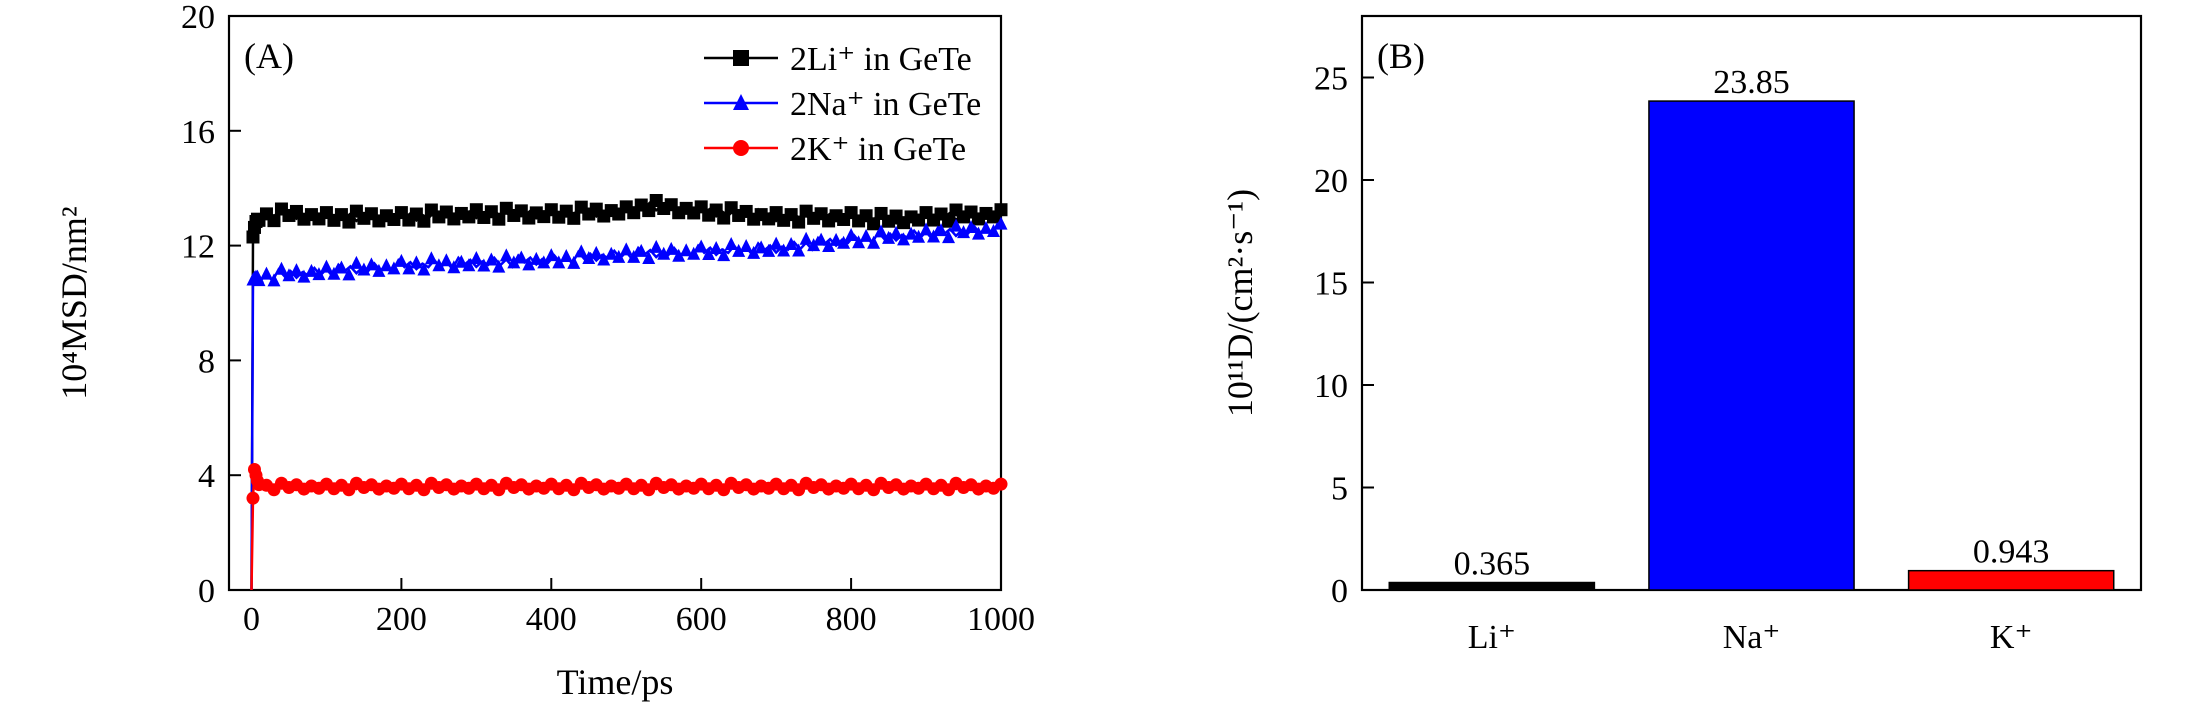 This screenshot has width=2205, height=704. Describe the element at coordinates (206, 361) in the screenshot. I see `panel-a-y-tick-label: 8` at that location.